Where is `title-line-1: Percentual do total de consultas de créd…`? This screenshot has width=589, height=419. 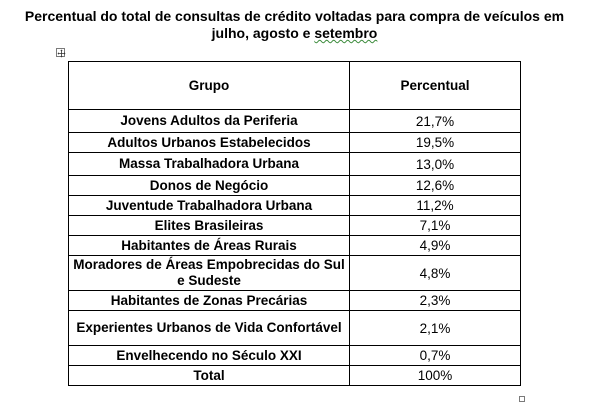 title-line-1: Percentual do total de consultas de créd… is located at coordinates (294, 16).